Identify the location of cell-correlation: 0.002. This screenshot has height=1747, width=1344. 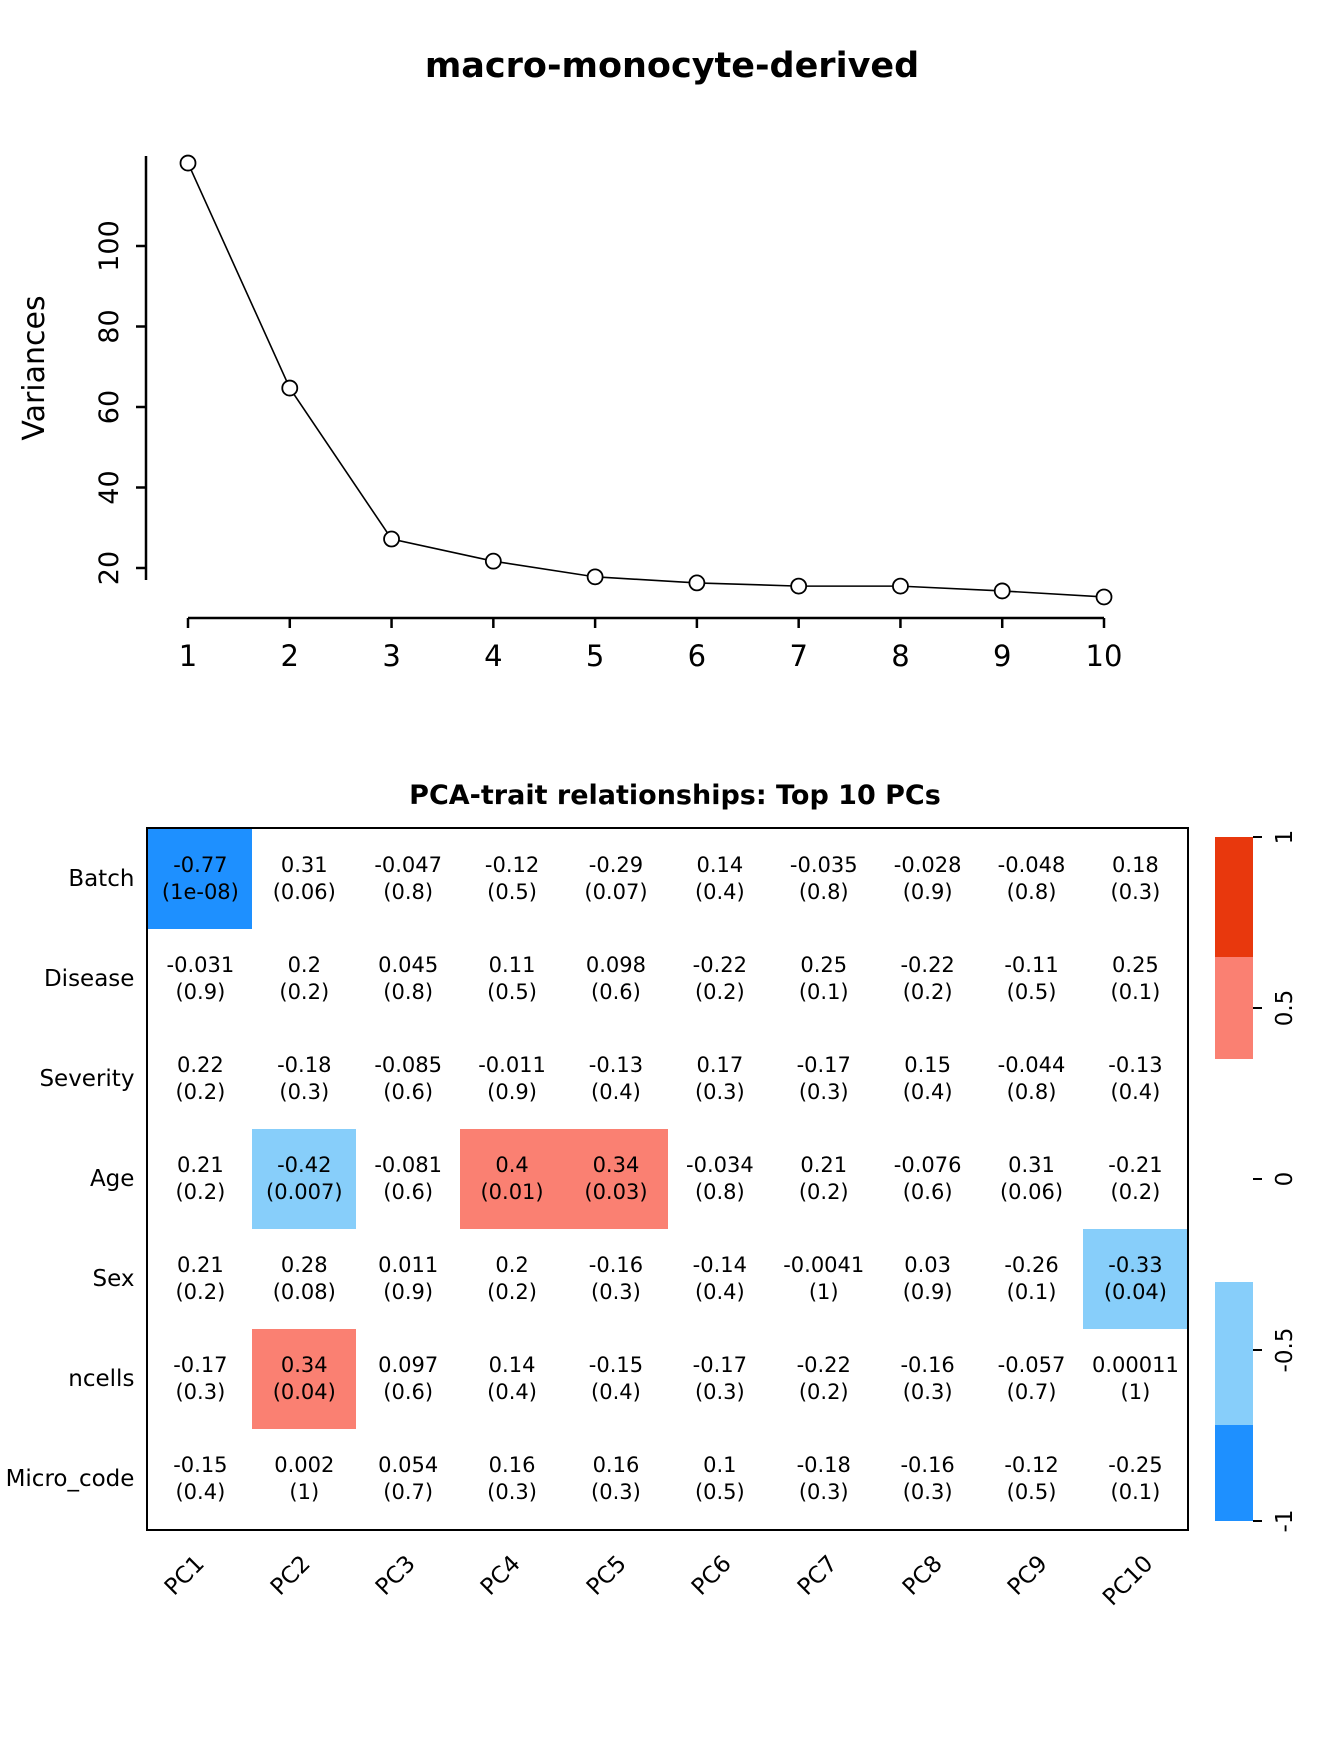
(304, 1464).